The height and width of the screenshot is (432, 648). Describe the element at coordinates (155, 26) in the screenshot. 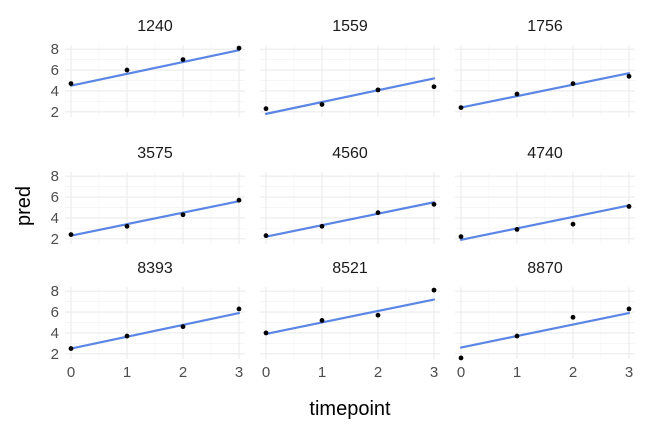

I see `panel-title: 1240` at that location.